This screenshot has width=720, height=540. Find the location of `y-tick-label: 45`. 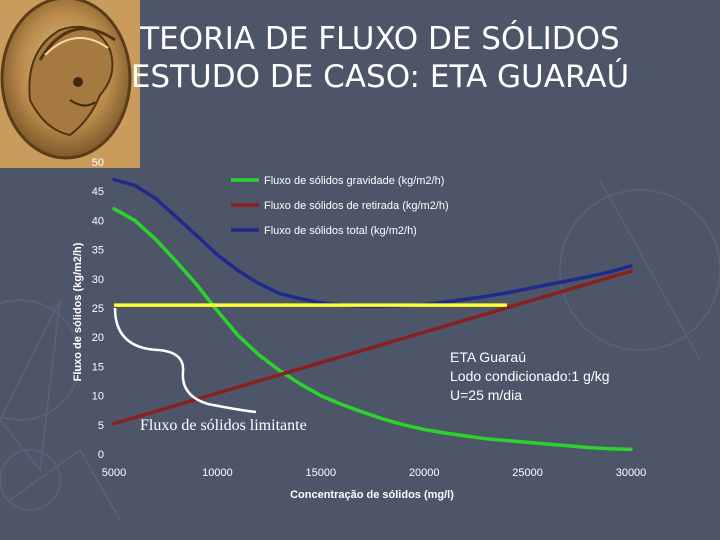

y-tick-label: 45 is located at coordinates (98, 192).